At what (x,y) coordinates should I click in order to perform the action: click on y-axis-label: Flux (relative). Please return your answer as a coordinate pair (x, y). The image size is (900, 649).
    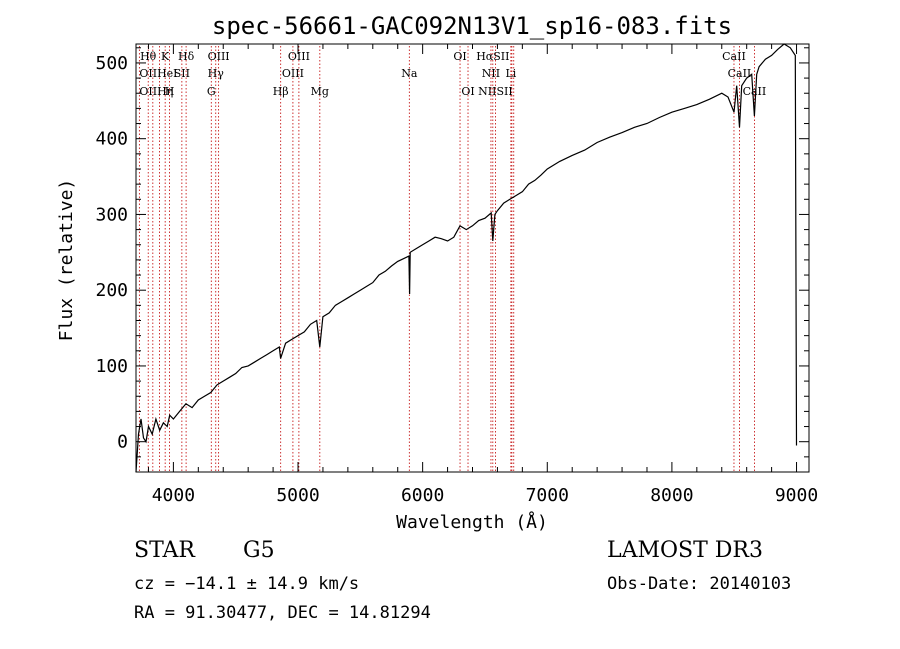
    Looking at the image, I should click on (66, 260).